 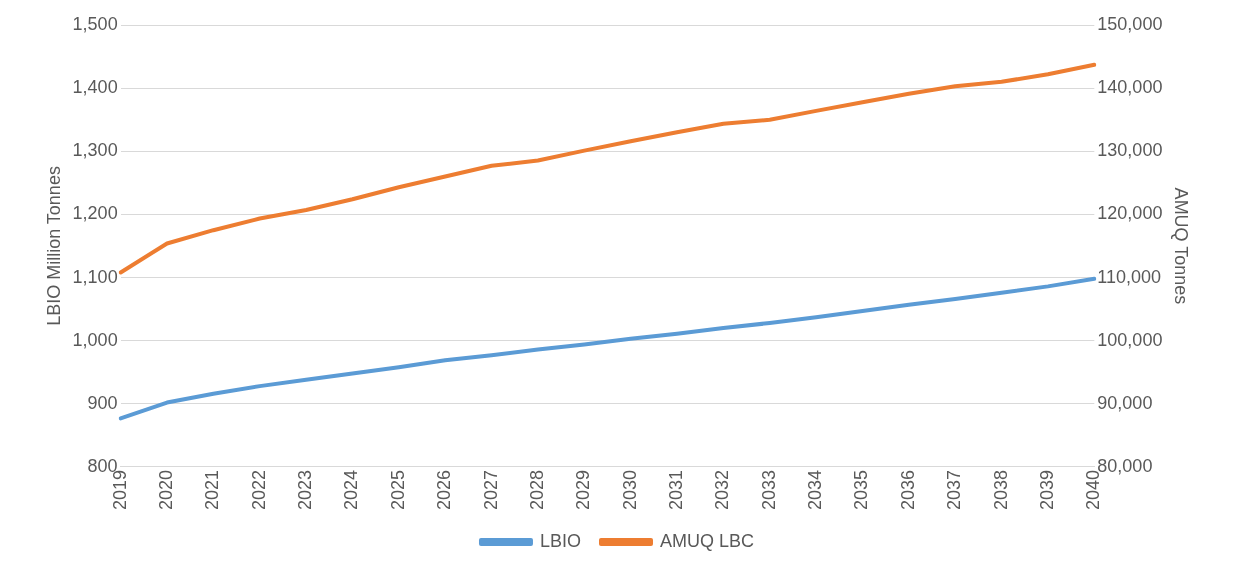 What do you see at coordinates (707, 540) in the screenshot?
I see `legend-label: AMUQ LBC` at bounding box center [707, 540].